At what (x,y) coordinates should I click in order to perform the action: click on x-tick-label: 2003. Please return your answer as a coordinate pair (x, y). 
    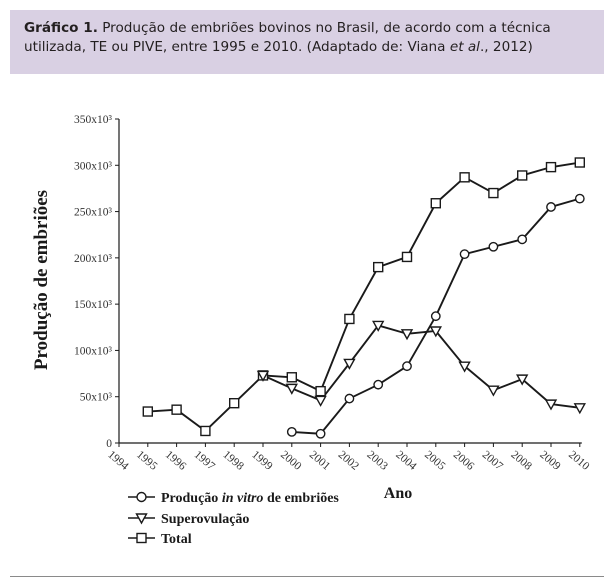
    Looking at the image, I should click on (377, 461).